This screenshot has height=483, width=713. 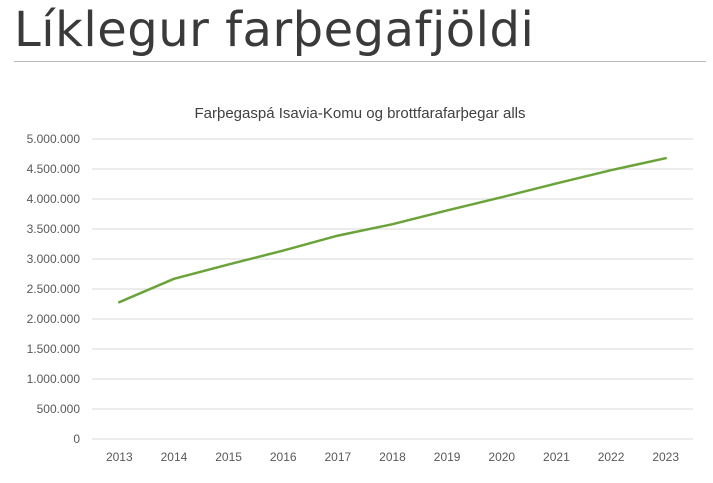 What do you see at coordinates (556, 457) in the screenshot?
I see `x-tick-label: 2021` at bounding box center [556, 457].